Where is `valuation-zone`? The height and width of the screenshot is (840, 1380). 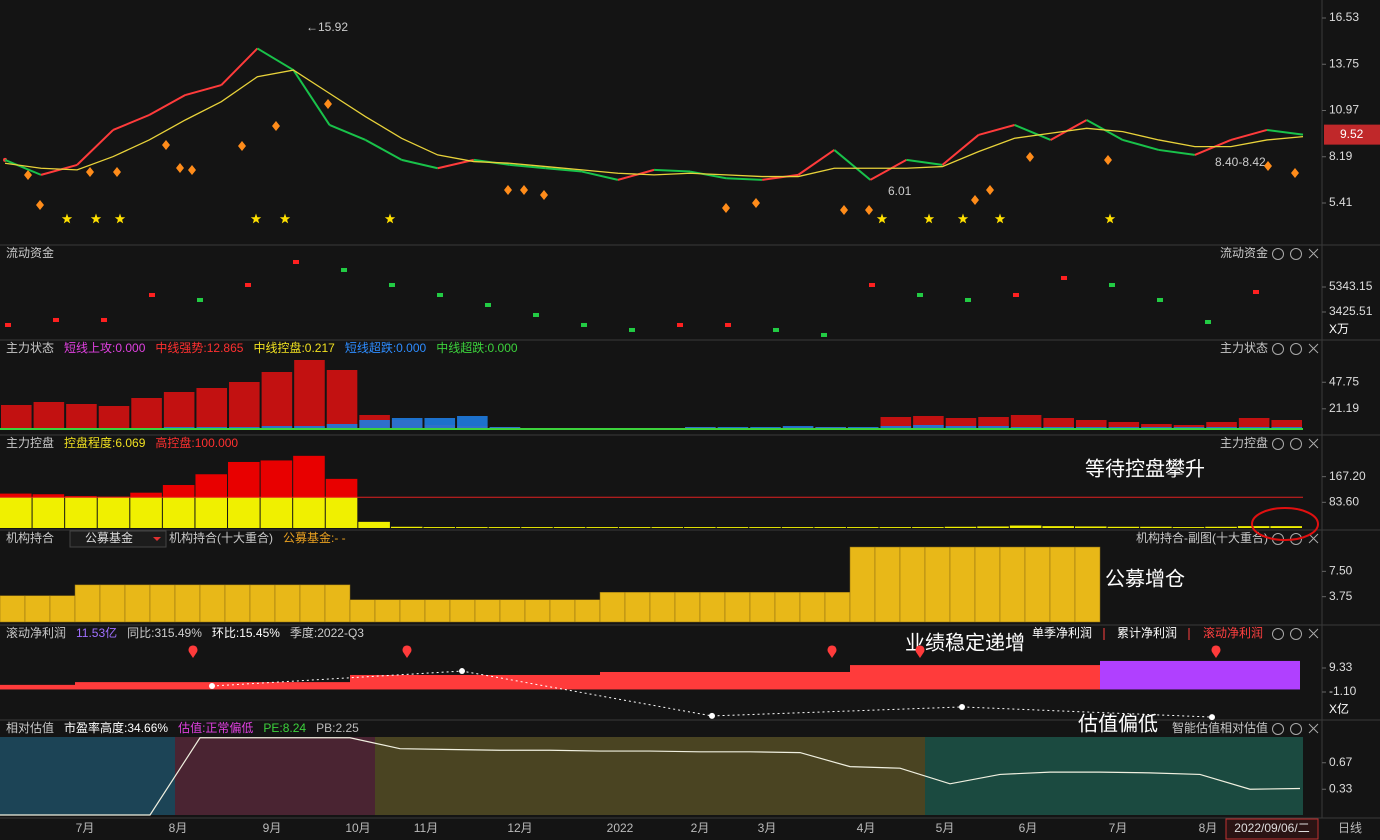
valuation-zone is located at coordinates (100, 776).